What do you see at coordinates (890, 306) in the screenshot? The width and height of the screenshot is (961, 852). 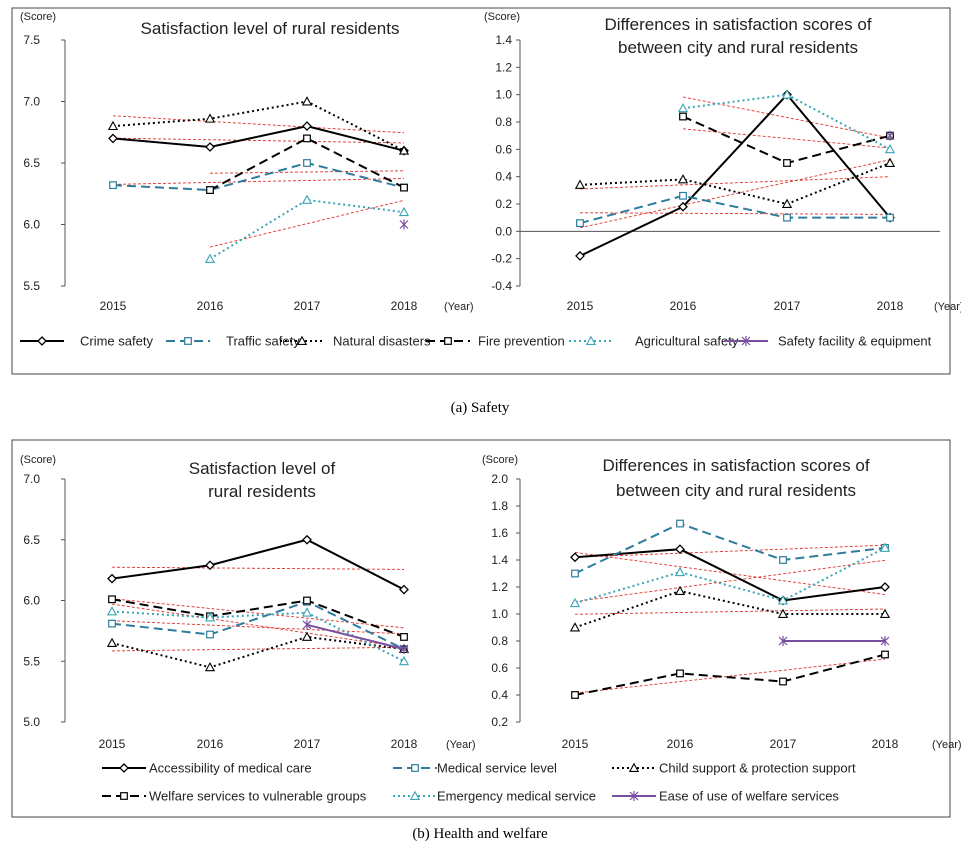 I see `x-tick-label: 2018` at bounding box center [890, 306].